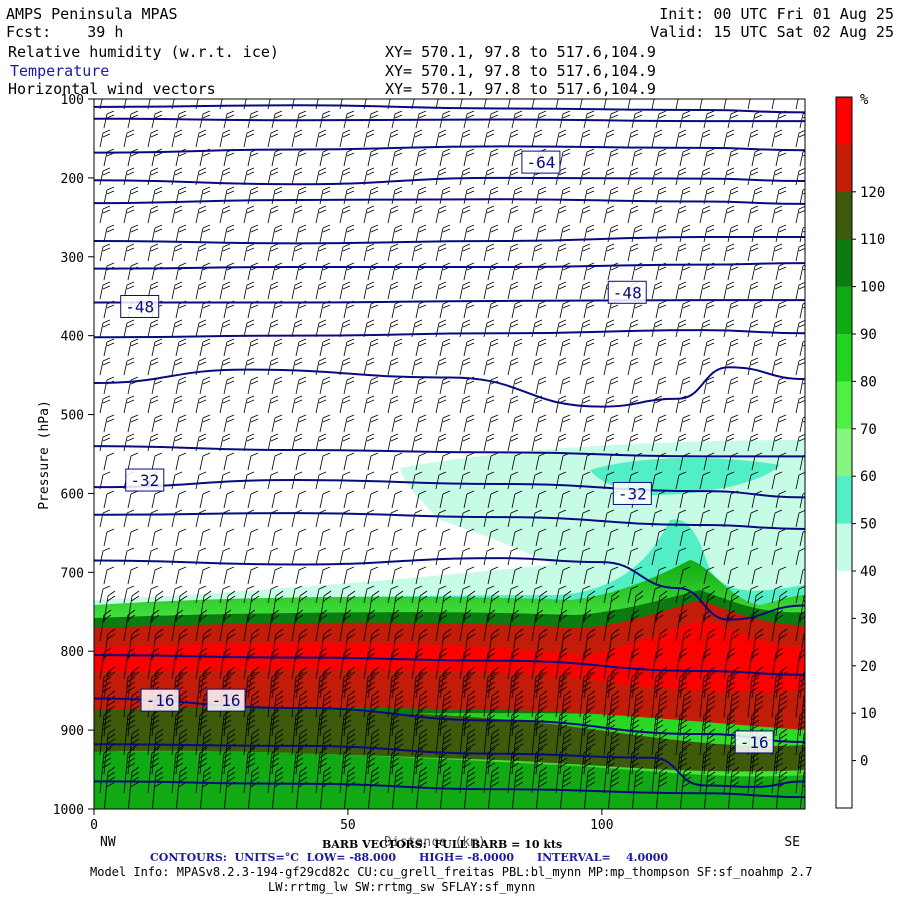 The width and height of the screenshot is (900, 900). I want to click on x-tick-label: 100, so click(601, 825).